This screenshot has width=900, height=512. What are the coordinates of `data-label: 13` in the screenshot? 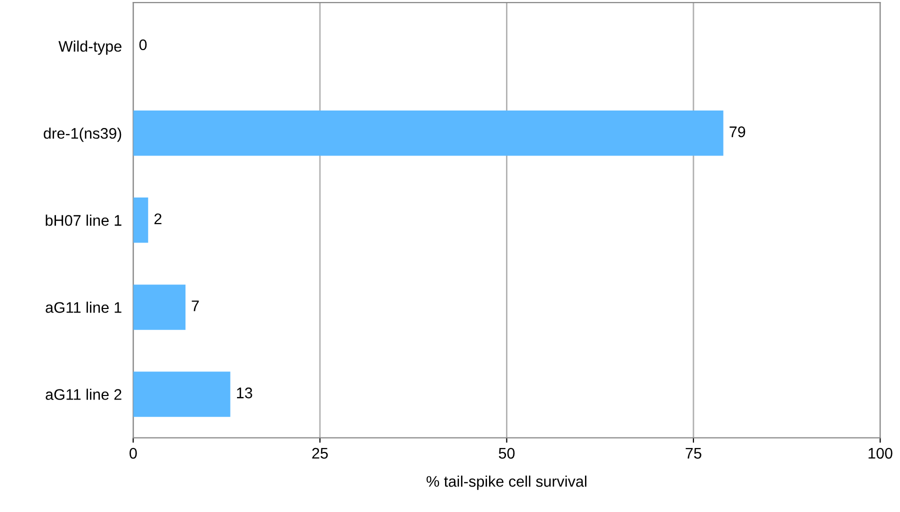 It's located at (244, 393).